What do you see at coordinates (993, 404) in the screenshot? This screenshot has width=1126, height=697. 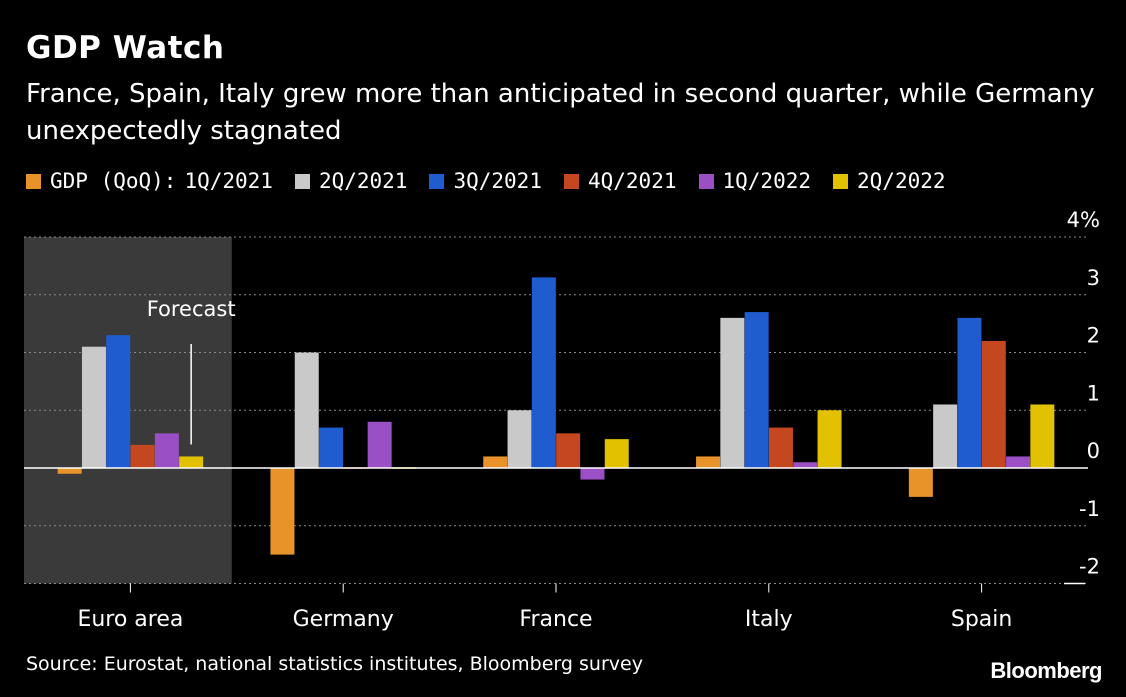 I see `bar-spain-4q2021` at bounding box center [993, 404].